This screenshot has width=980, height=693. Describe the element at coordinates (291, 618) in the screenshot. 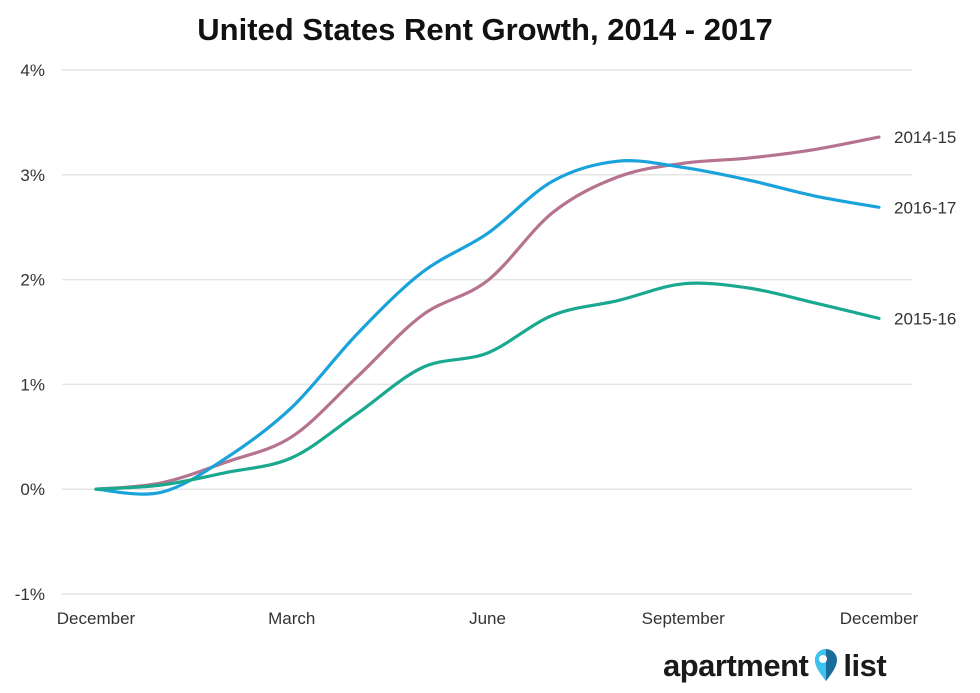

I see `x-tick-label: March` at that location.